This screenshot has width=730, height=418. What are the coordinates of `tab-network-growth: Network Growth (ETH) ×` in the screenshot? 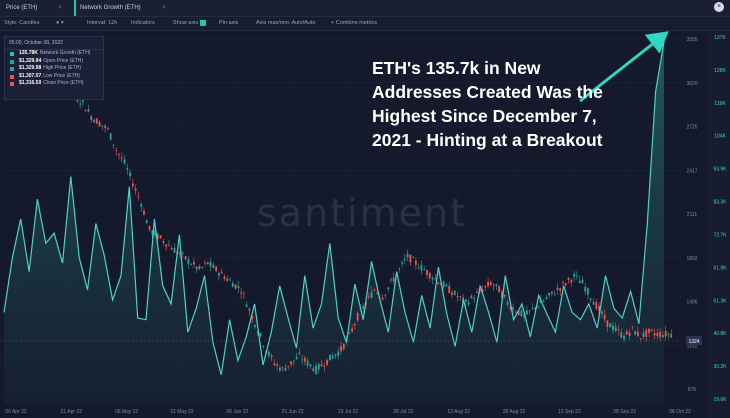 It's located at (125, 8).